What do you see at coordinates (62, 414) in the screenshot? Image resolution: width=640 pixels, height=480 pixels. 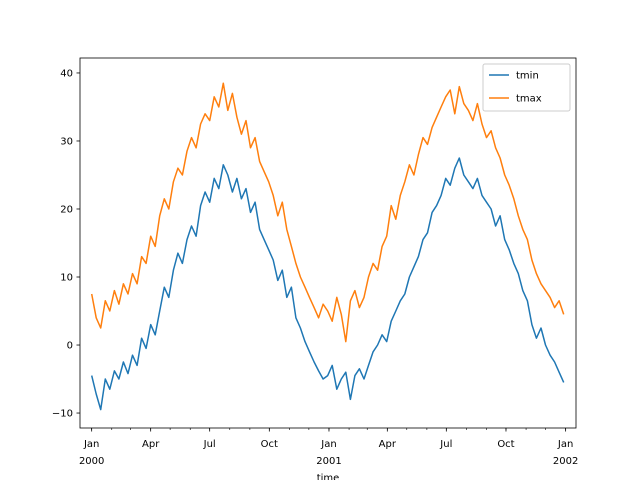 I see `y-tick-label: −10` at bounding box center [62, 414].